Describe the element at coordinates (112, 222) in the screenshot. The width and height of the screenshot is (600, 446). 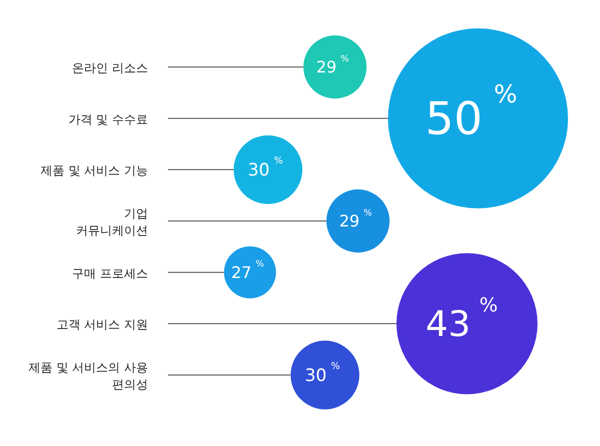
I see `category-label: 기업 커뮤니케이션` at that location.